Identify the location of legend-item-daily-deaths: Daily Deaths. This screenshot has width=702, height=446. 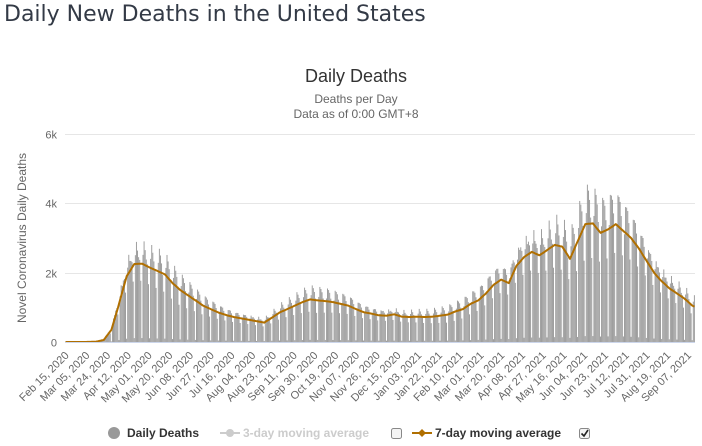
(153, 433).